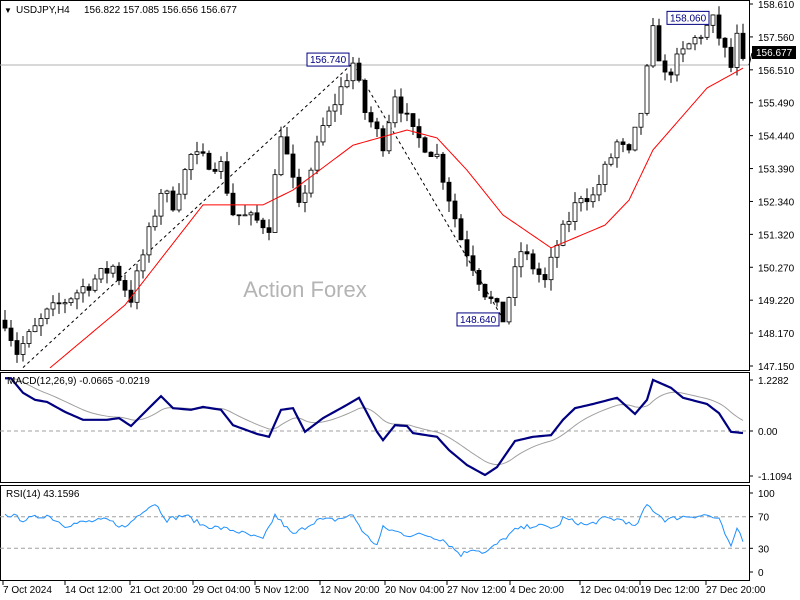  I want to click on rsi-tick-label: 70, so click(764, 518).